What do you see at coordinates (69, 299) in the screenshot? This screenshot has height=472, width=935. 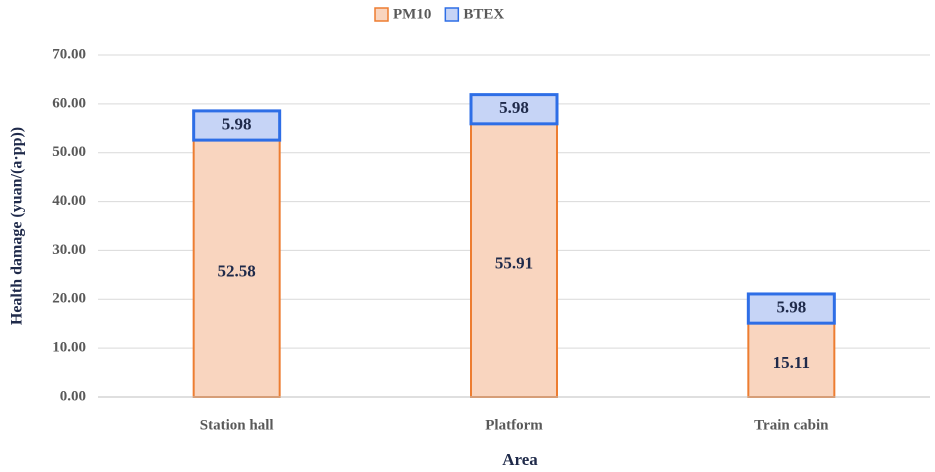 I see `y-tick-label: 20.00` at bounding box center [69, 299].